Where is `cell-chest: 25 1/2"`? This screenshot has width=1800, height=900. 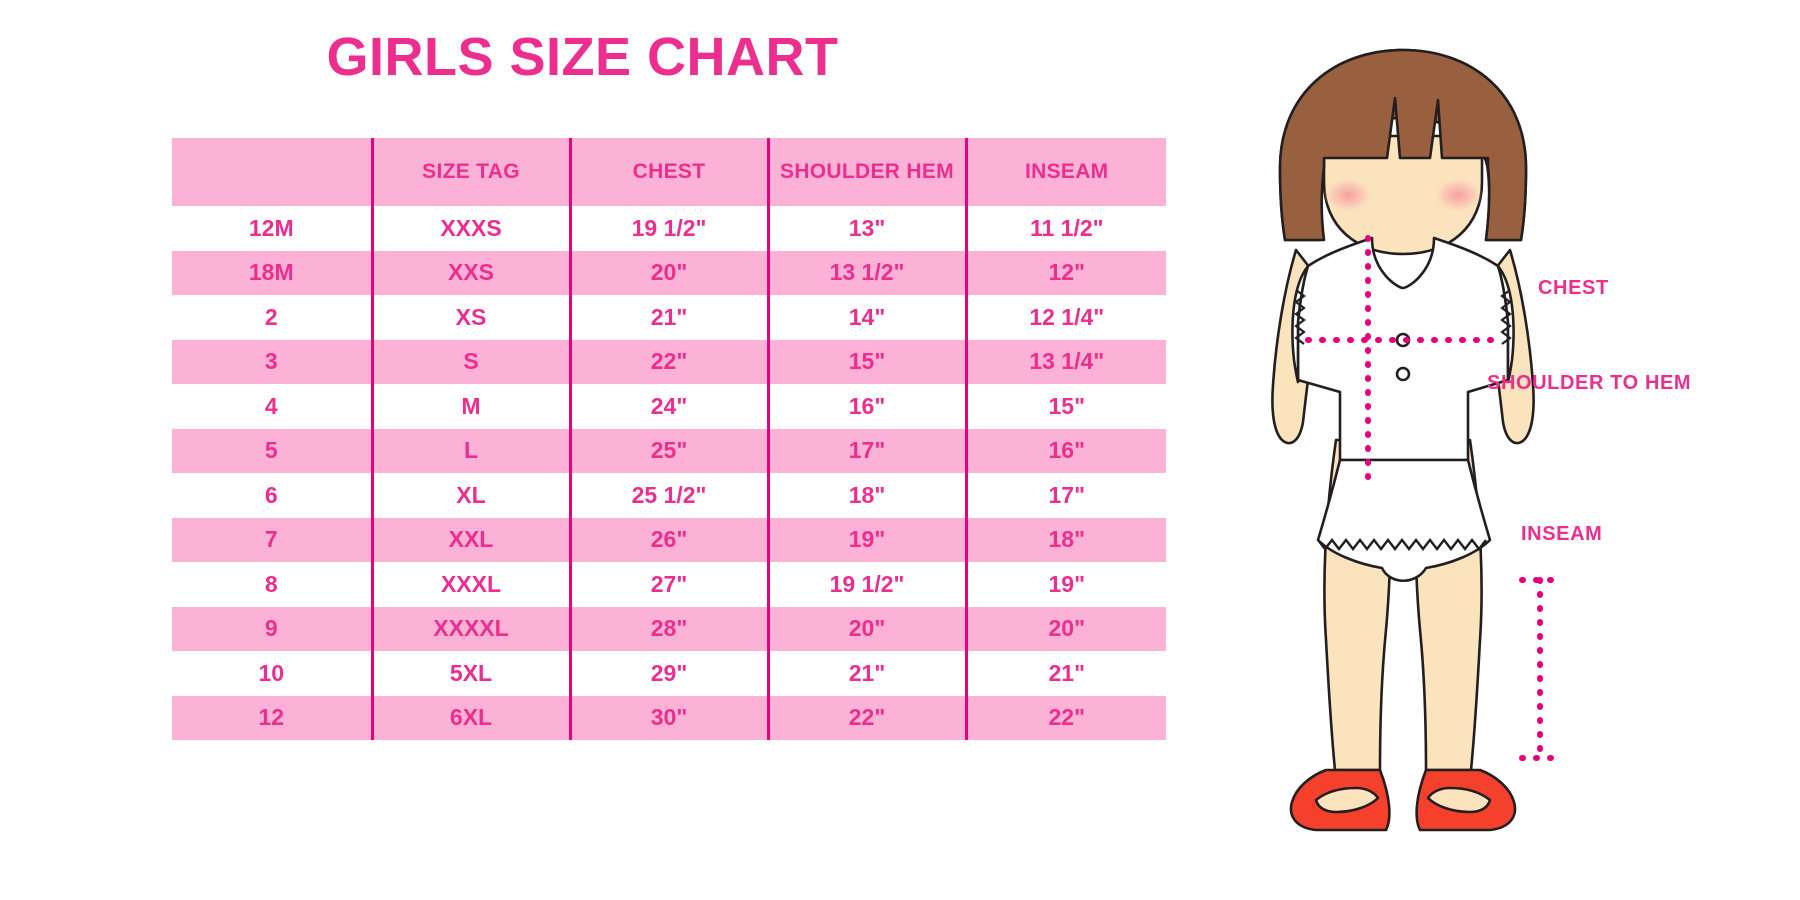 cell-chest: 25 1/2" is located at coordinates (668, 495).